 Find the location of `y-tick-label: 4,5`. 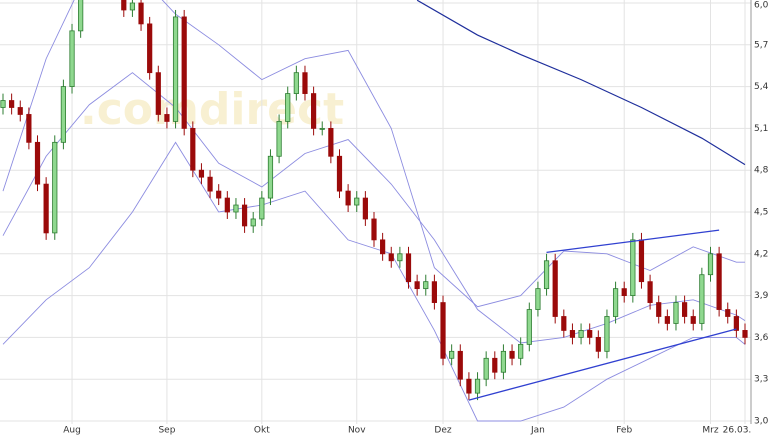

y-tick-label: 4,5 is located at coordinates (761, 213).